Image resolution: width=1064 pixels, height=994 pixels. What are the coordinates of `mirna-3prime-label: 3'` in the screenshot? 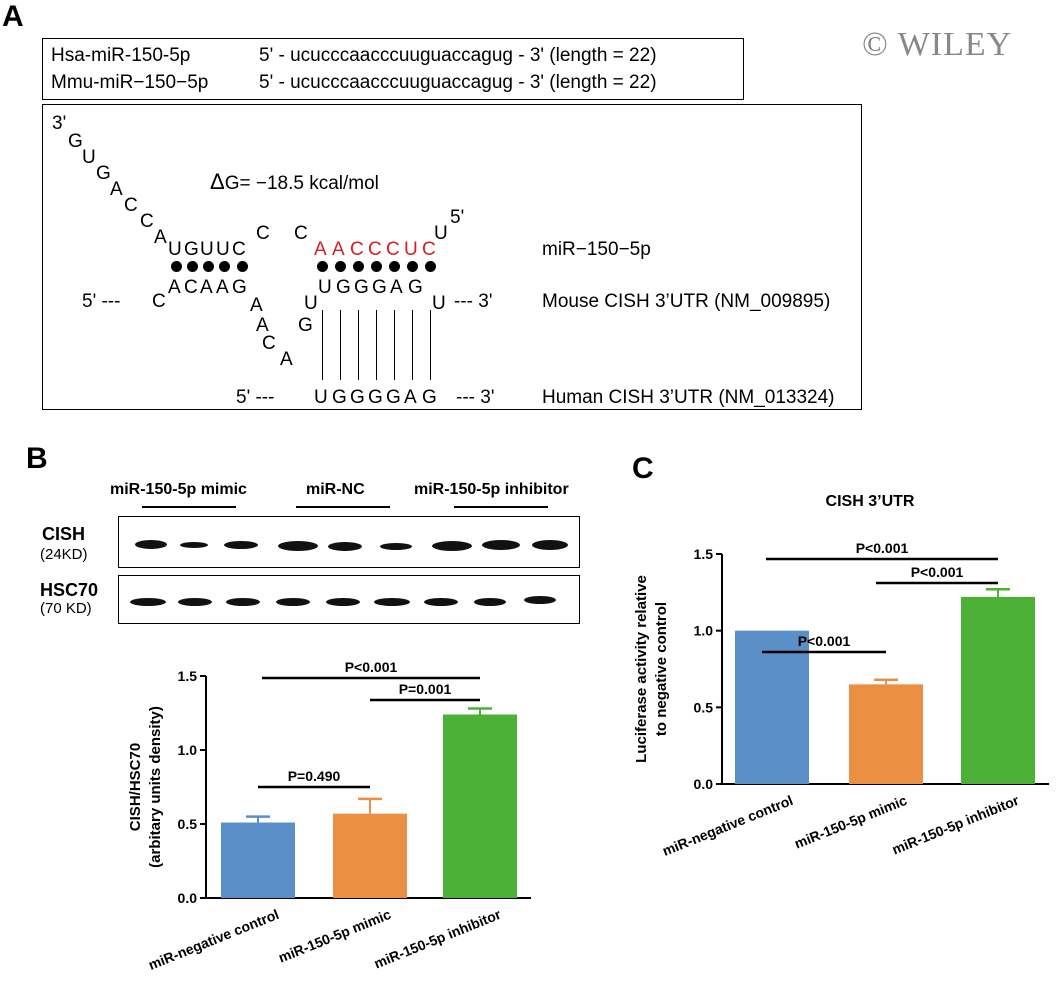 It's located at (59, 123).